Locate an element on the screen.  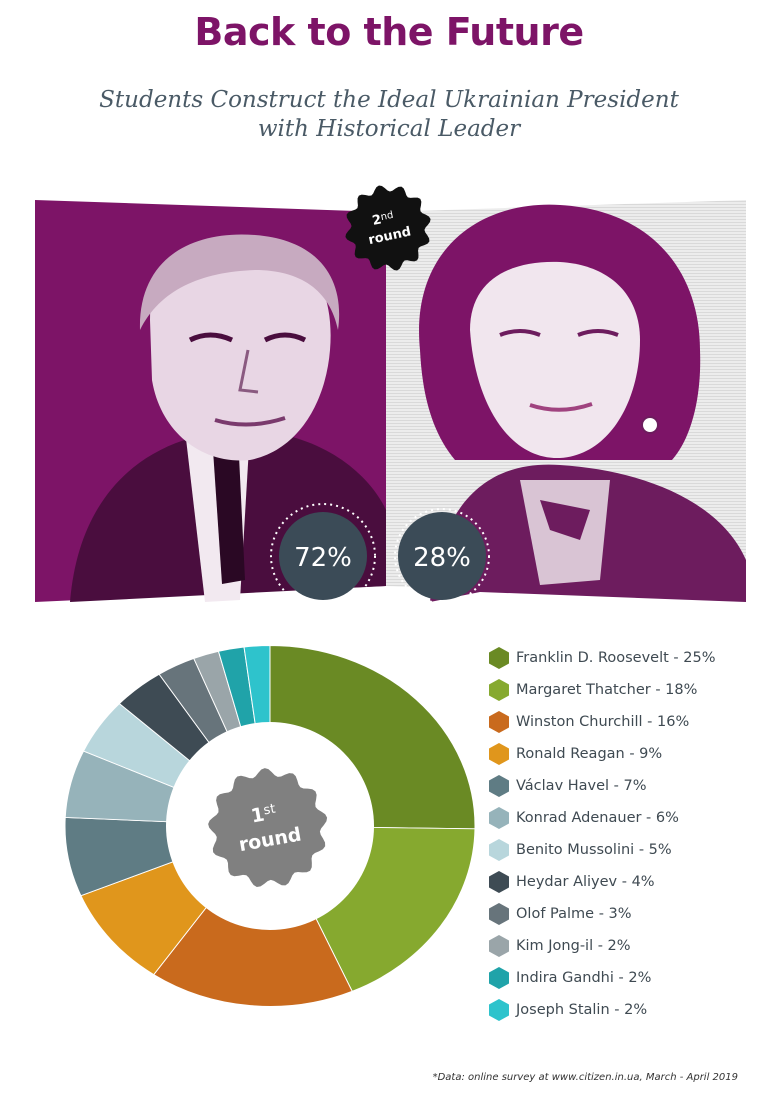
legend-label: Konrad Adenauer - 6% is located at coordinates (597, 818).